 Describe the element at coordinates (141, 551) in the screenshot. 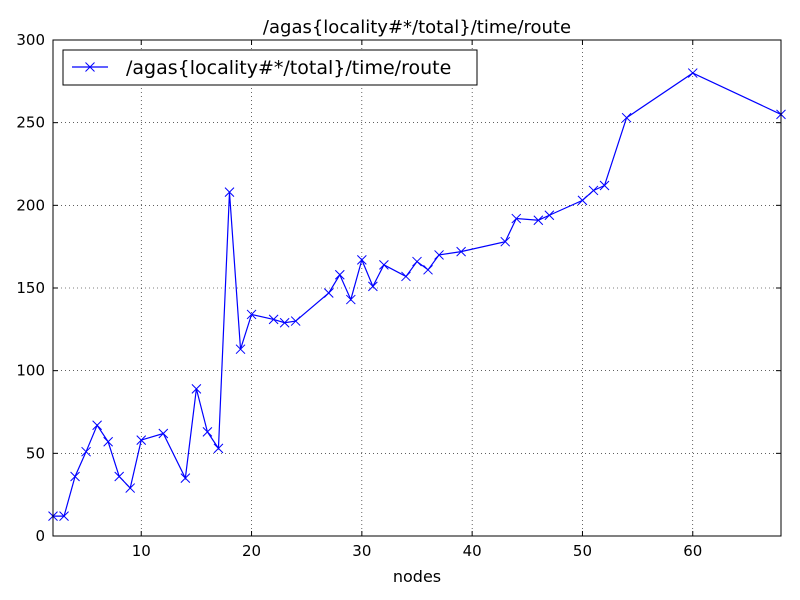

I see `x-tick-label: 10` at that location.